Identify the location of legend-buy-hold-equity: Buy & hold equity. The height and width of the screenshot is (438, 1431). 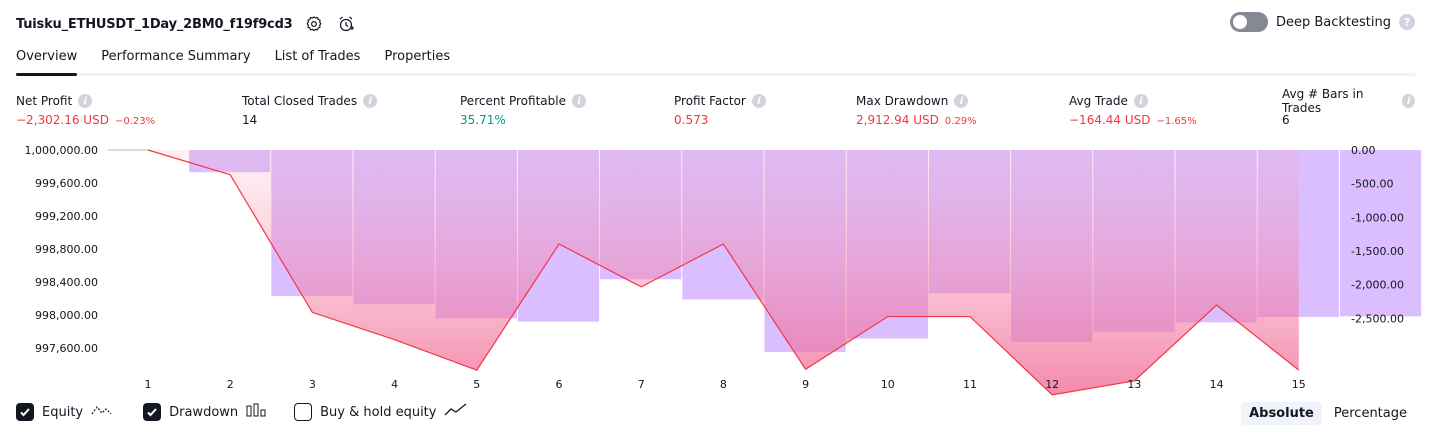
(381, 412).